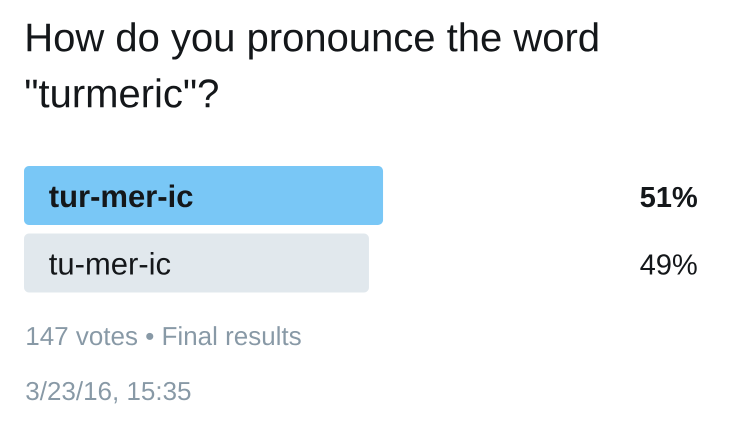  I want to click on y-tick-label: tur-mer-ic, so click(121, 196).